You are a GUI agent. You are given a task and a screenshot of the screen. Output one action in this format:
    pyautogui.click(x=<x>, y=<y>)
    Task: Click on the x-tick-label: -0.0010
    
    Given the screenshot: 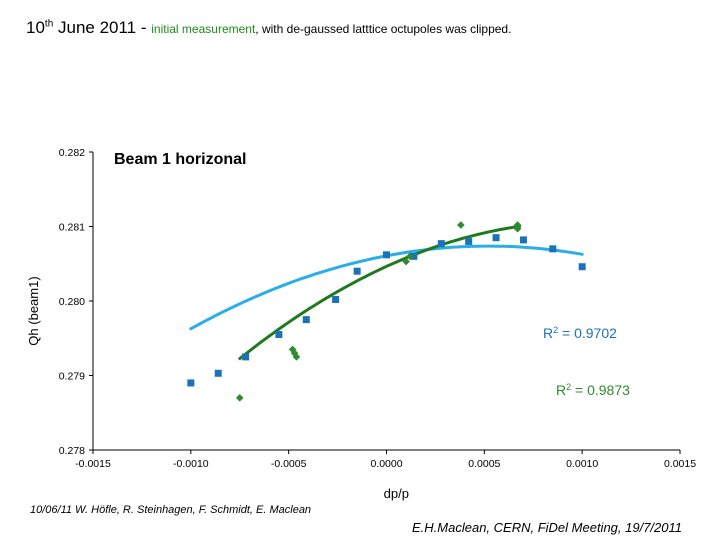 What is the action you would take?
    pyautogui.click(x=191, y=464)
    